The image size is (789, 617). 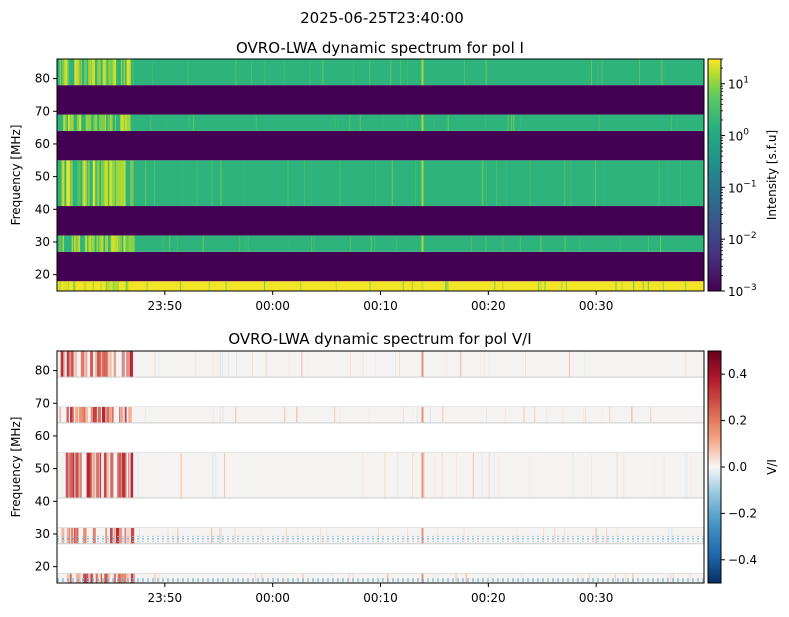 I want to click on y-tick-label: 20, so click(x=42, y=567).